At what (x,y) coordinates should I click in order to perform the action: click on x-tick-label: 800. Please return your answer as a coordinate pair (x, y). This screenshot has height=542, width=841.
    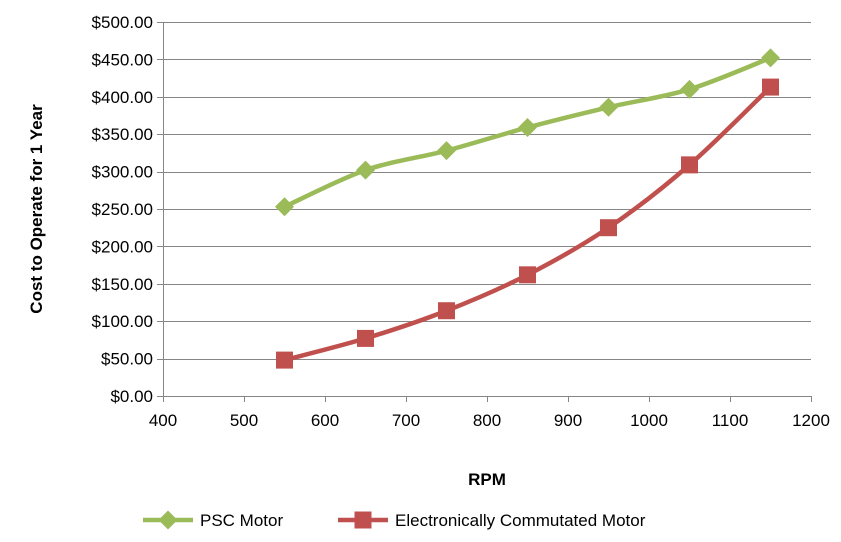
    Looking at the image, I should click on (487, 420).